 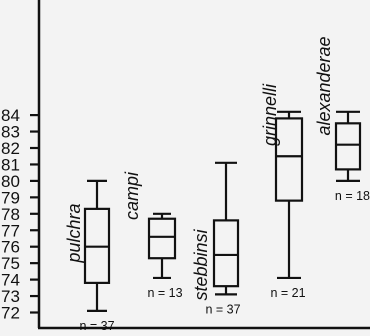 I want to click on y-tick-label: 79, so click(x=10, y=197).